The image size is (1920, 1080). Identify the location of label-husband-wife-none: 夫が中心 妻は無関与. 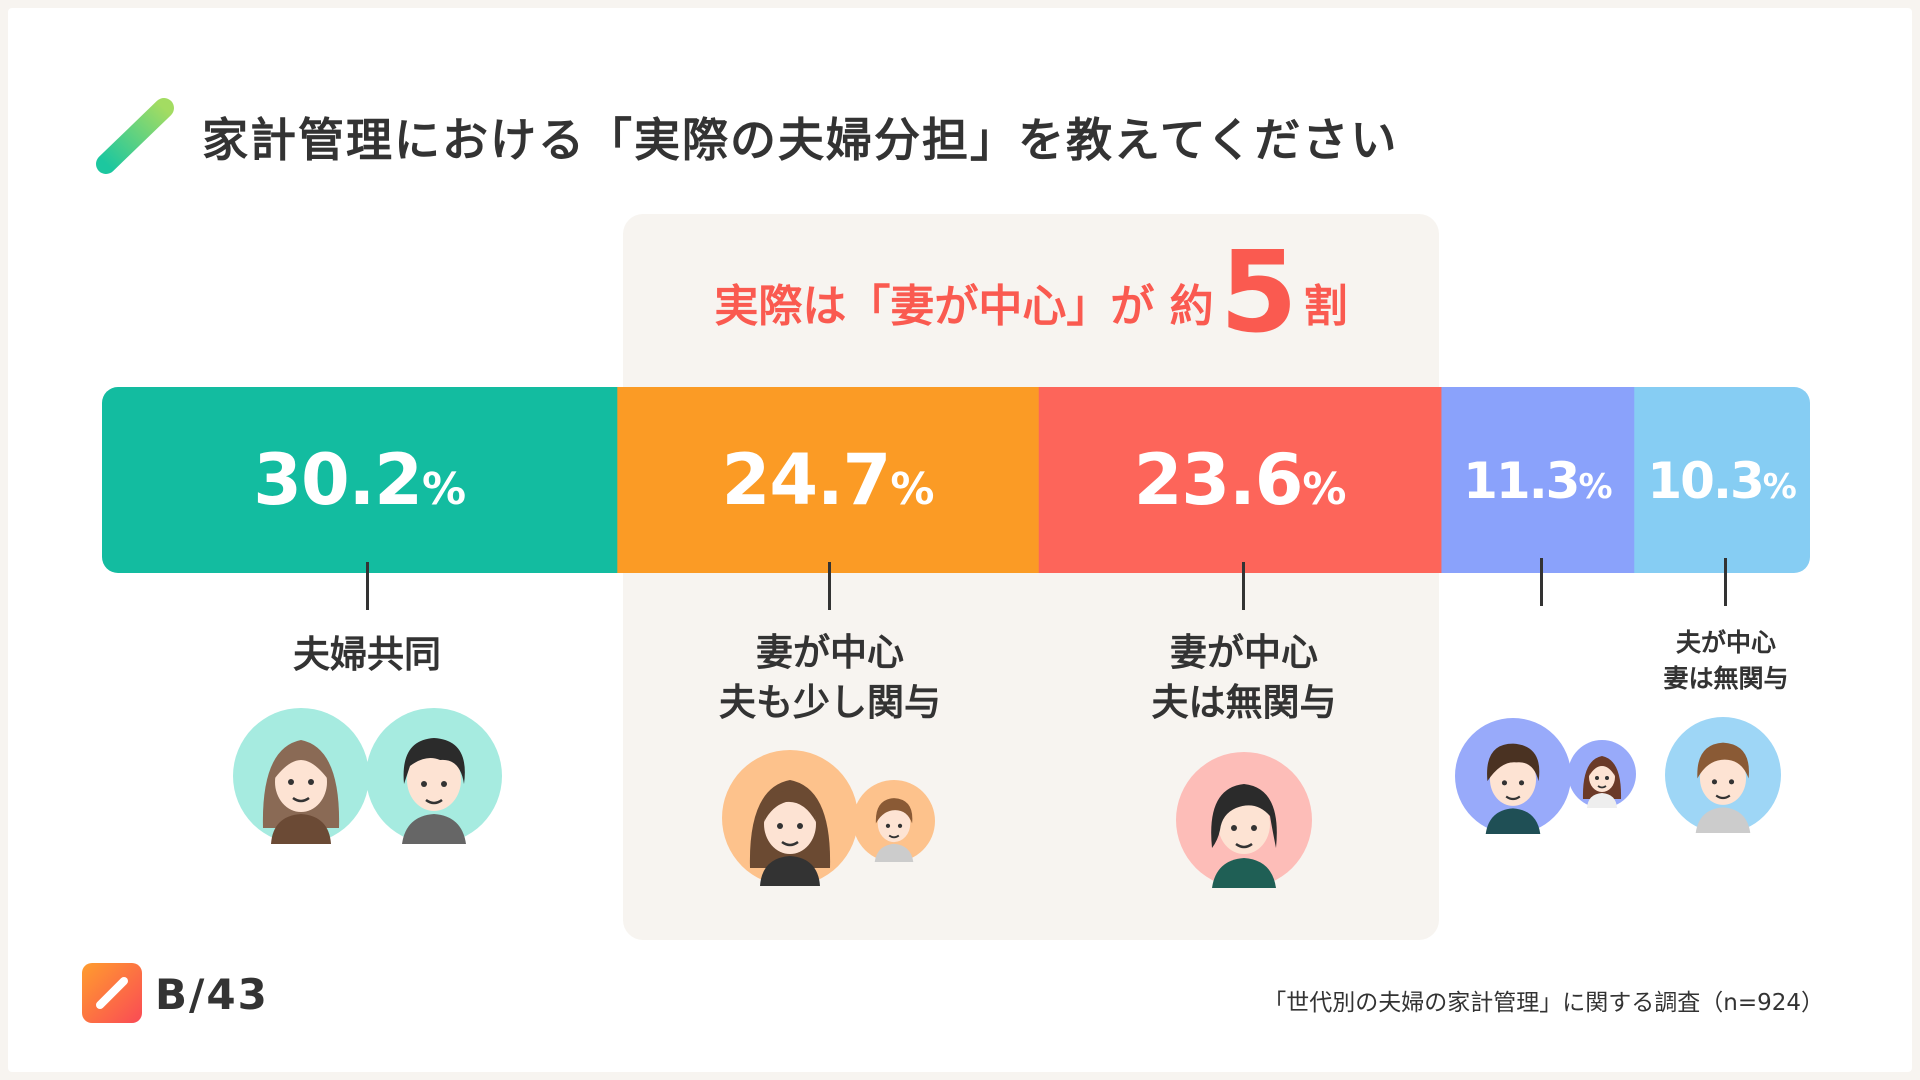
(1726, 660).